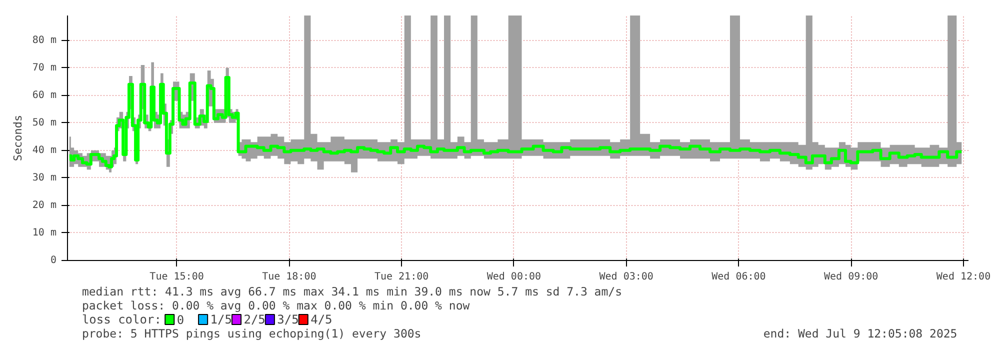  I want to click on y-tick-label: 80 m, so click(44, 40).